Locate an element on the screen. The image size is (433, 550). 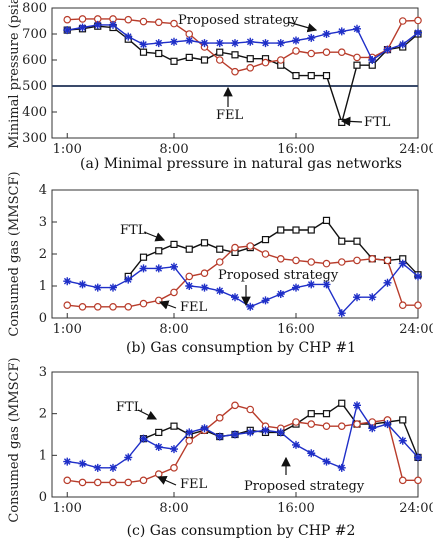
y-tick-label: 4 is located at coordinates (43, 190).